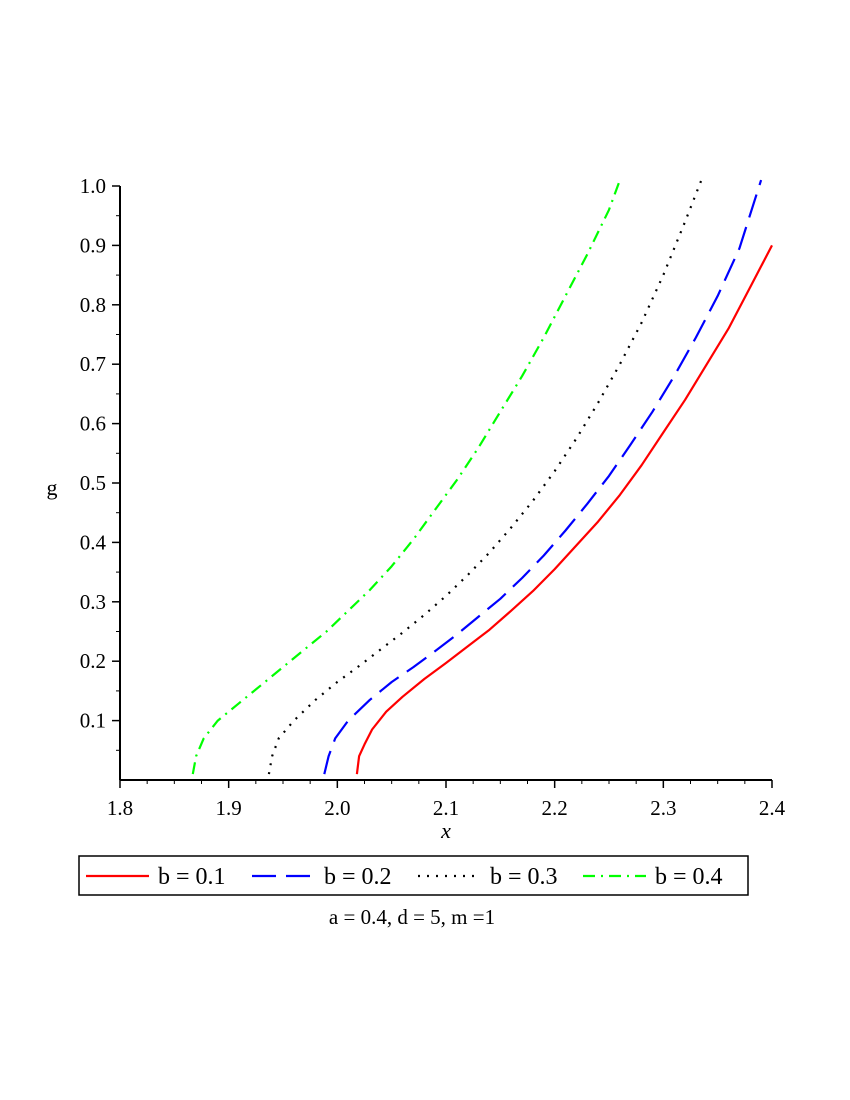 The width and height of the screenshot is (850, 1100). Describe the element at coordinates (120, 808) in the screenshot. I see `x-tick-label: 1.8` at that location.